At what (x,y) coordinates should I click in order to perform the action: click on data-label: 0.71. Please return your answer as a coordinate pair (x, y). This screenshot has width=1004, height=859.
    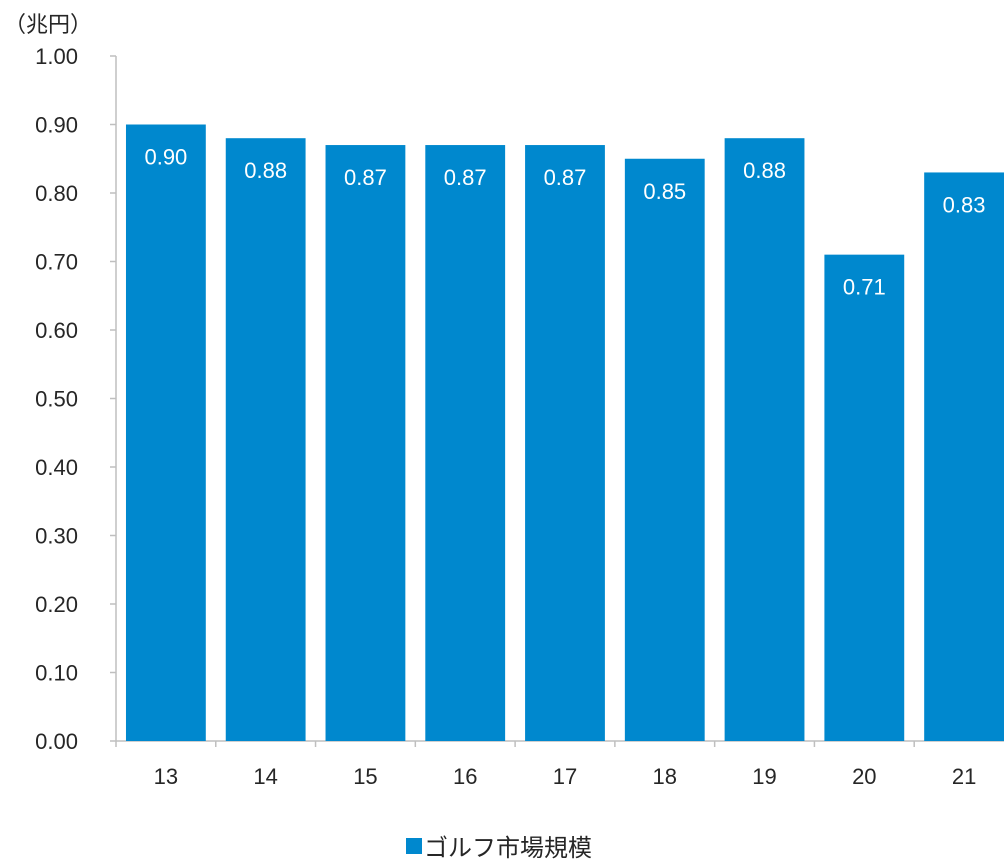
    Looking at the image, I should click on (864, 287).